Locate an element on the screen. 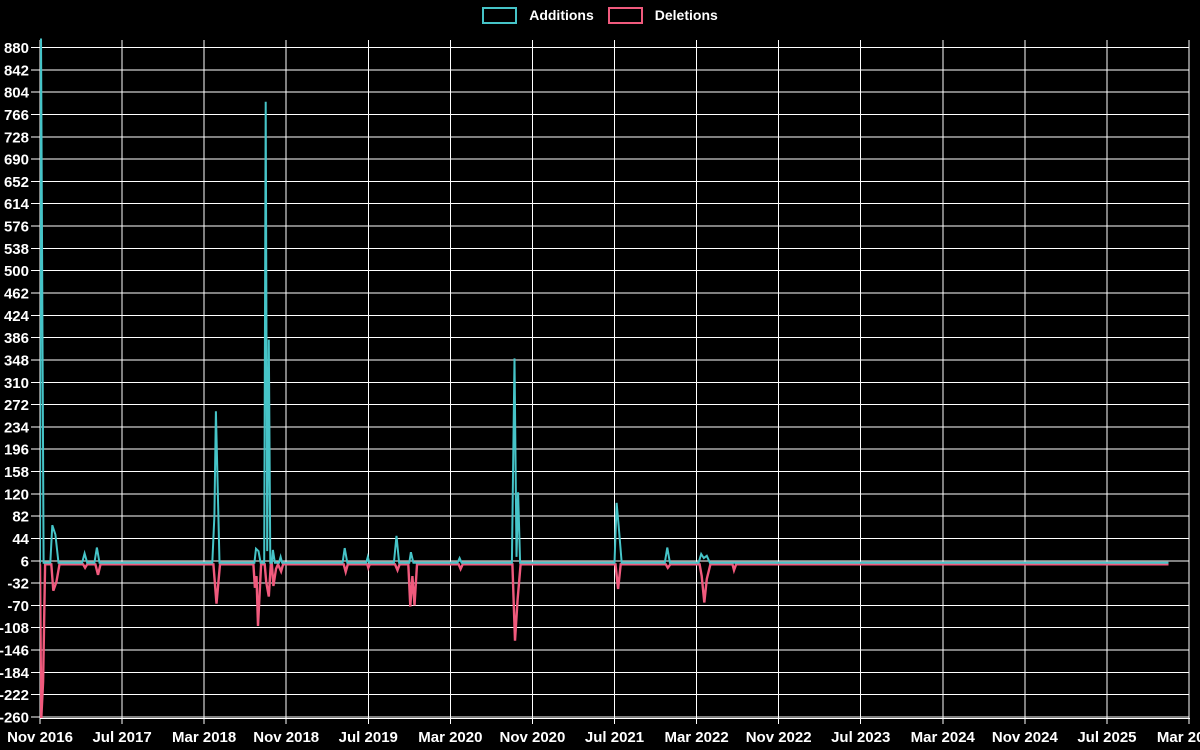 The height and width of the screenshot is (750, 1200). svg-text: 196 is located at coordinates (16, 450).